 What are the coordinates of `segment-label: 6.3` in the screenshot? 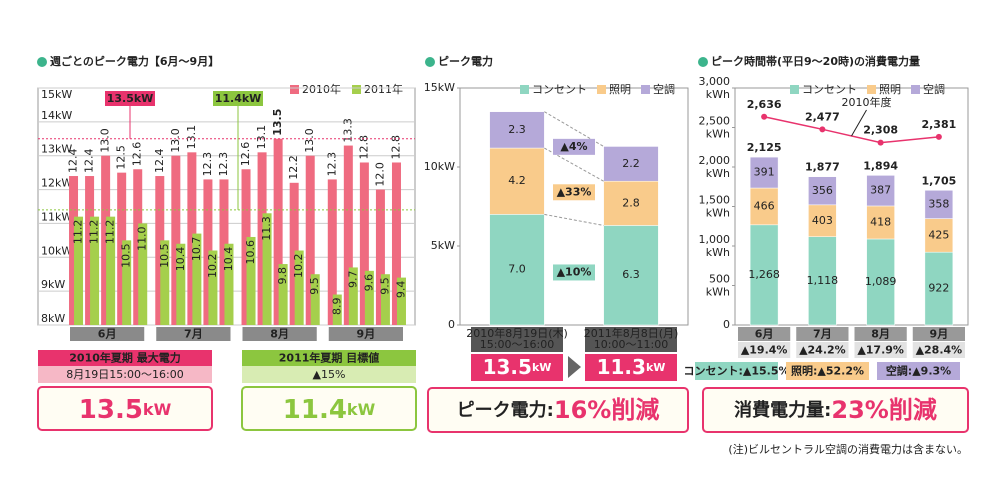 It's located at (631, 274).